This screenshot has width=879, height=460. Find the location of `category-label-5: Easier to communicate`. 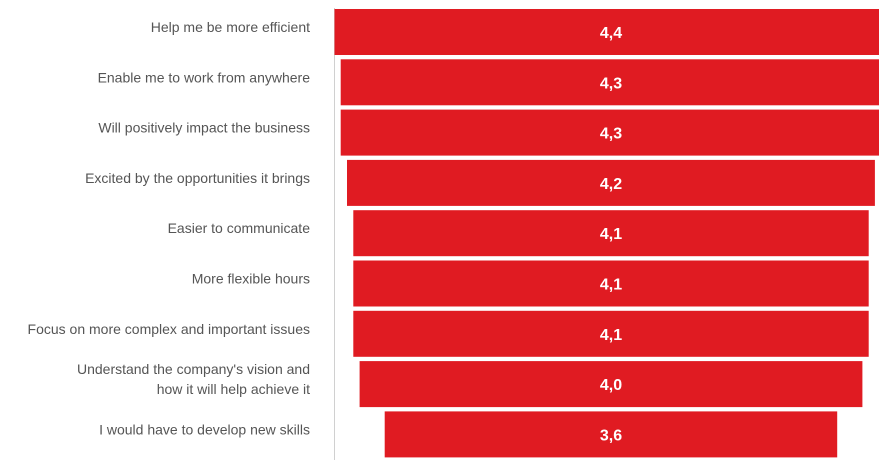

category-label-5: Easier to communicate is located at coordinates (239, 228).